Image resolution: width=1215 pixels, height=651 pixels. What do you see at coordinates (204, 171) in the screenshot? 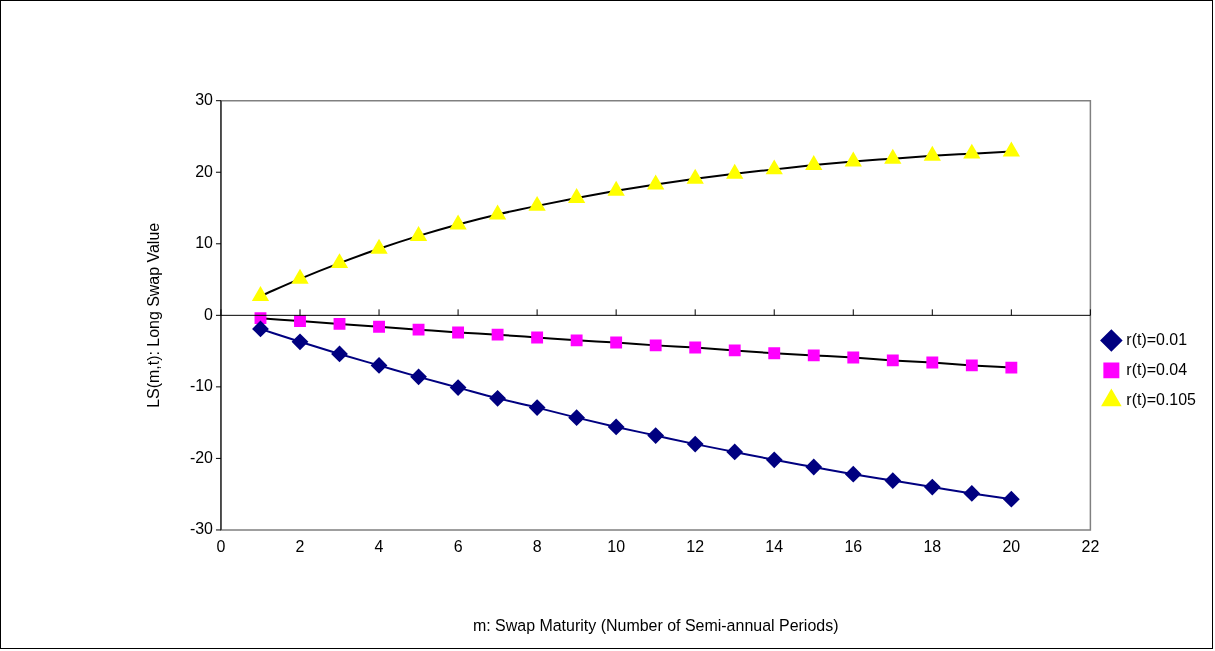
I see `y-tick-label: 20` at bounding box center [204, 171].